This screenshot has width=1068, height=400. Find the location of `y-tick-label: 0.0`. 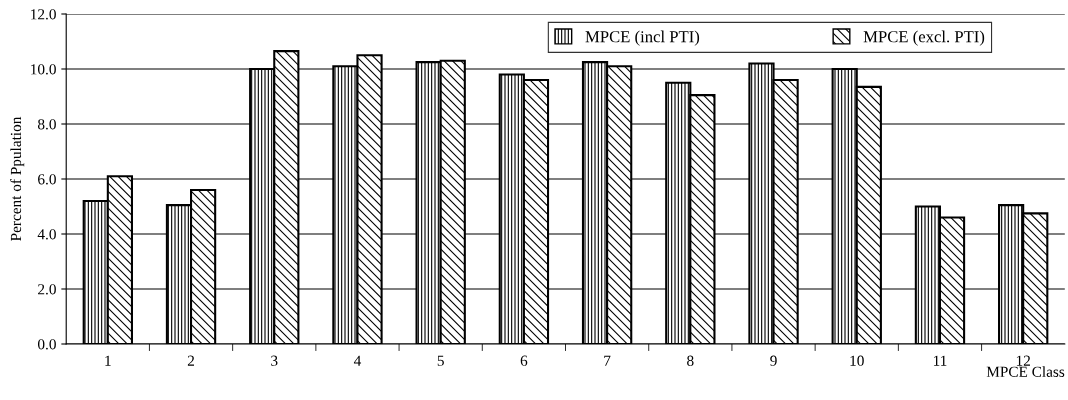

y-tick-label: 0.0 is located at coordinates (46, 344).